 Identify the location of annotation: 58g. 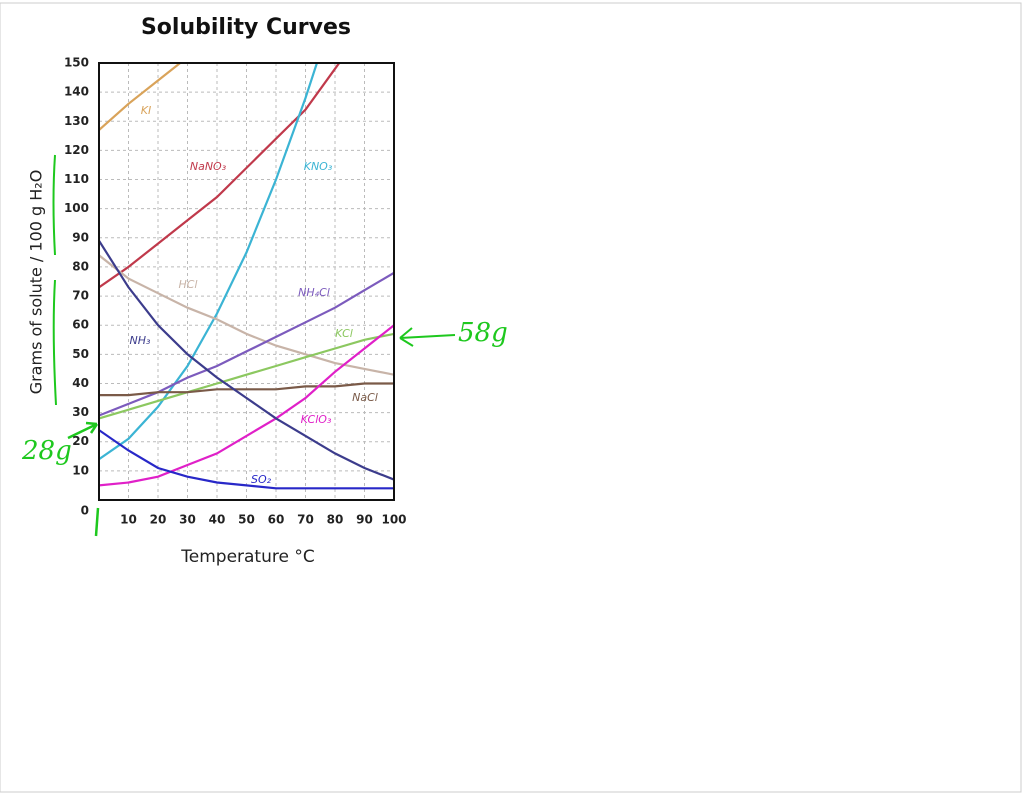
(483, 333).